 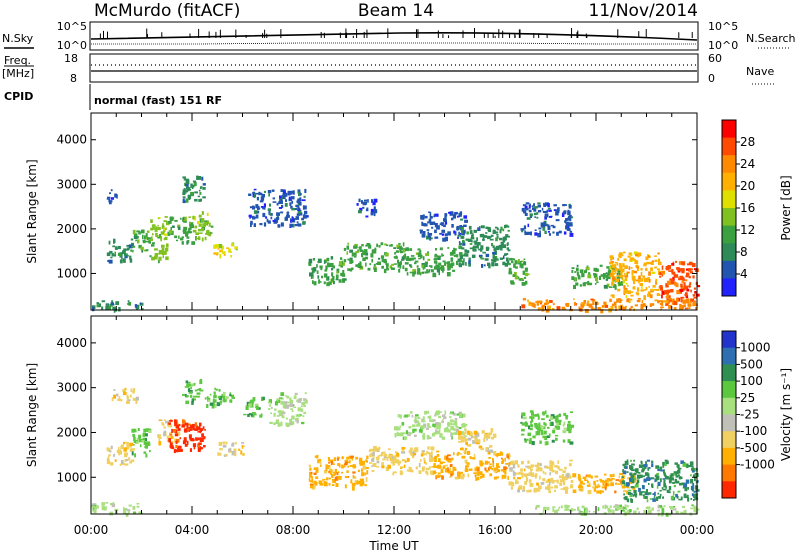 I want to click on colorbar-tick-label: 16, so click(x=747, y=208).